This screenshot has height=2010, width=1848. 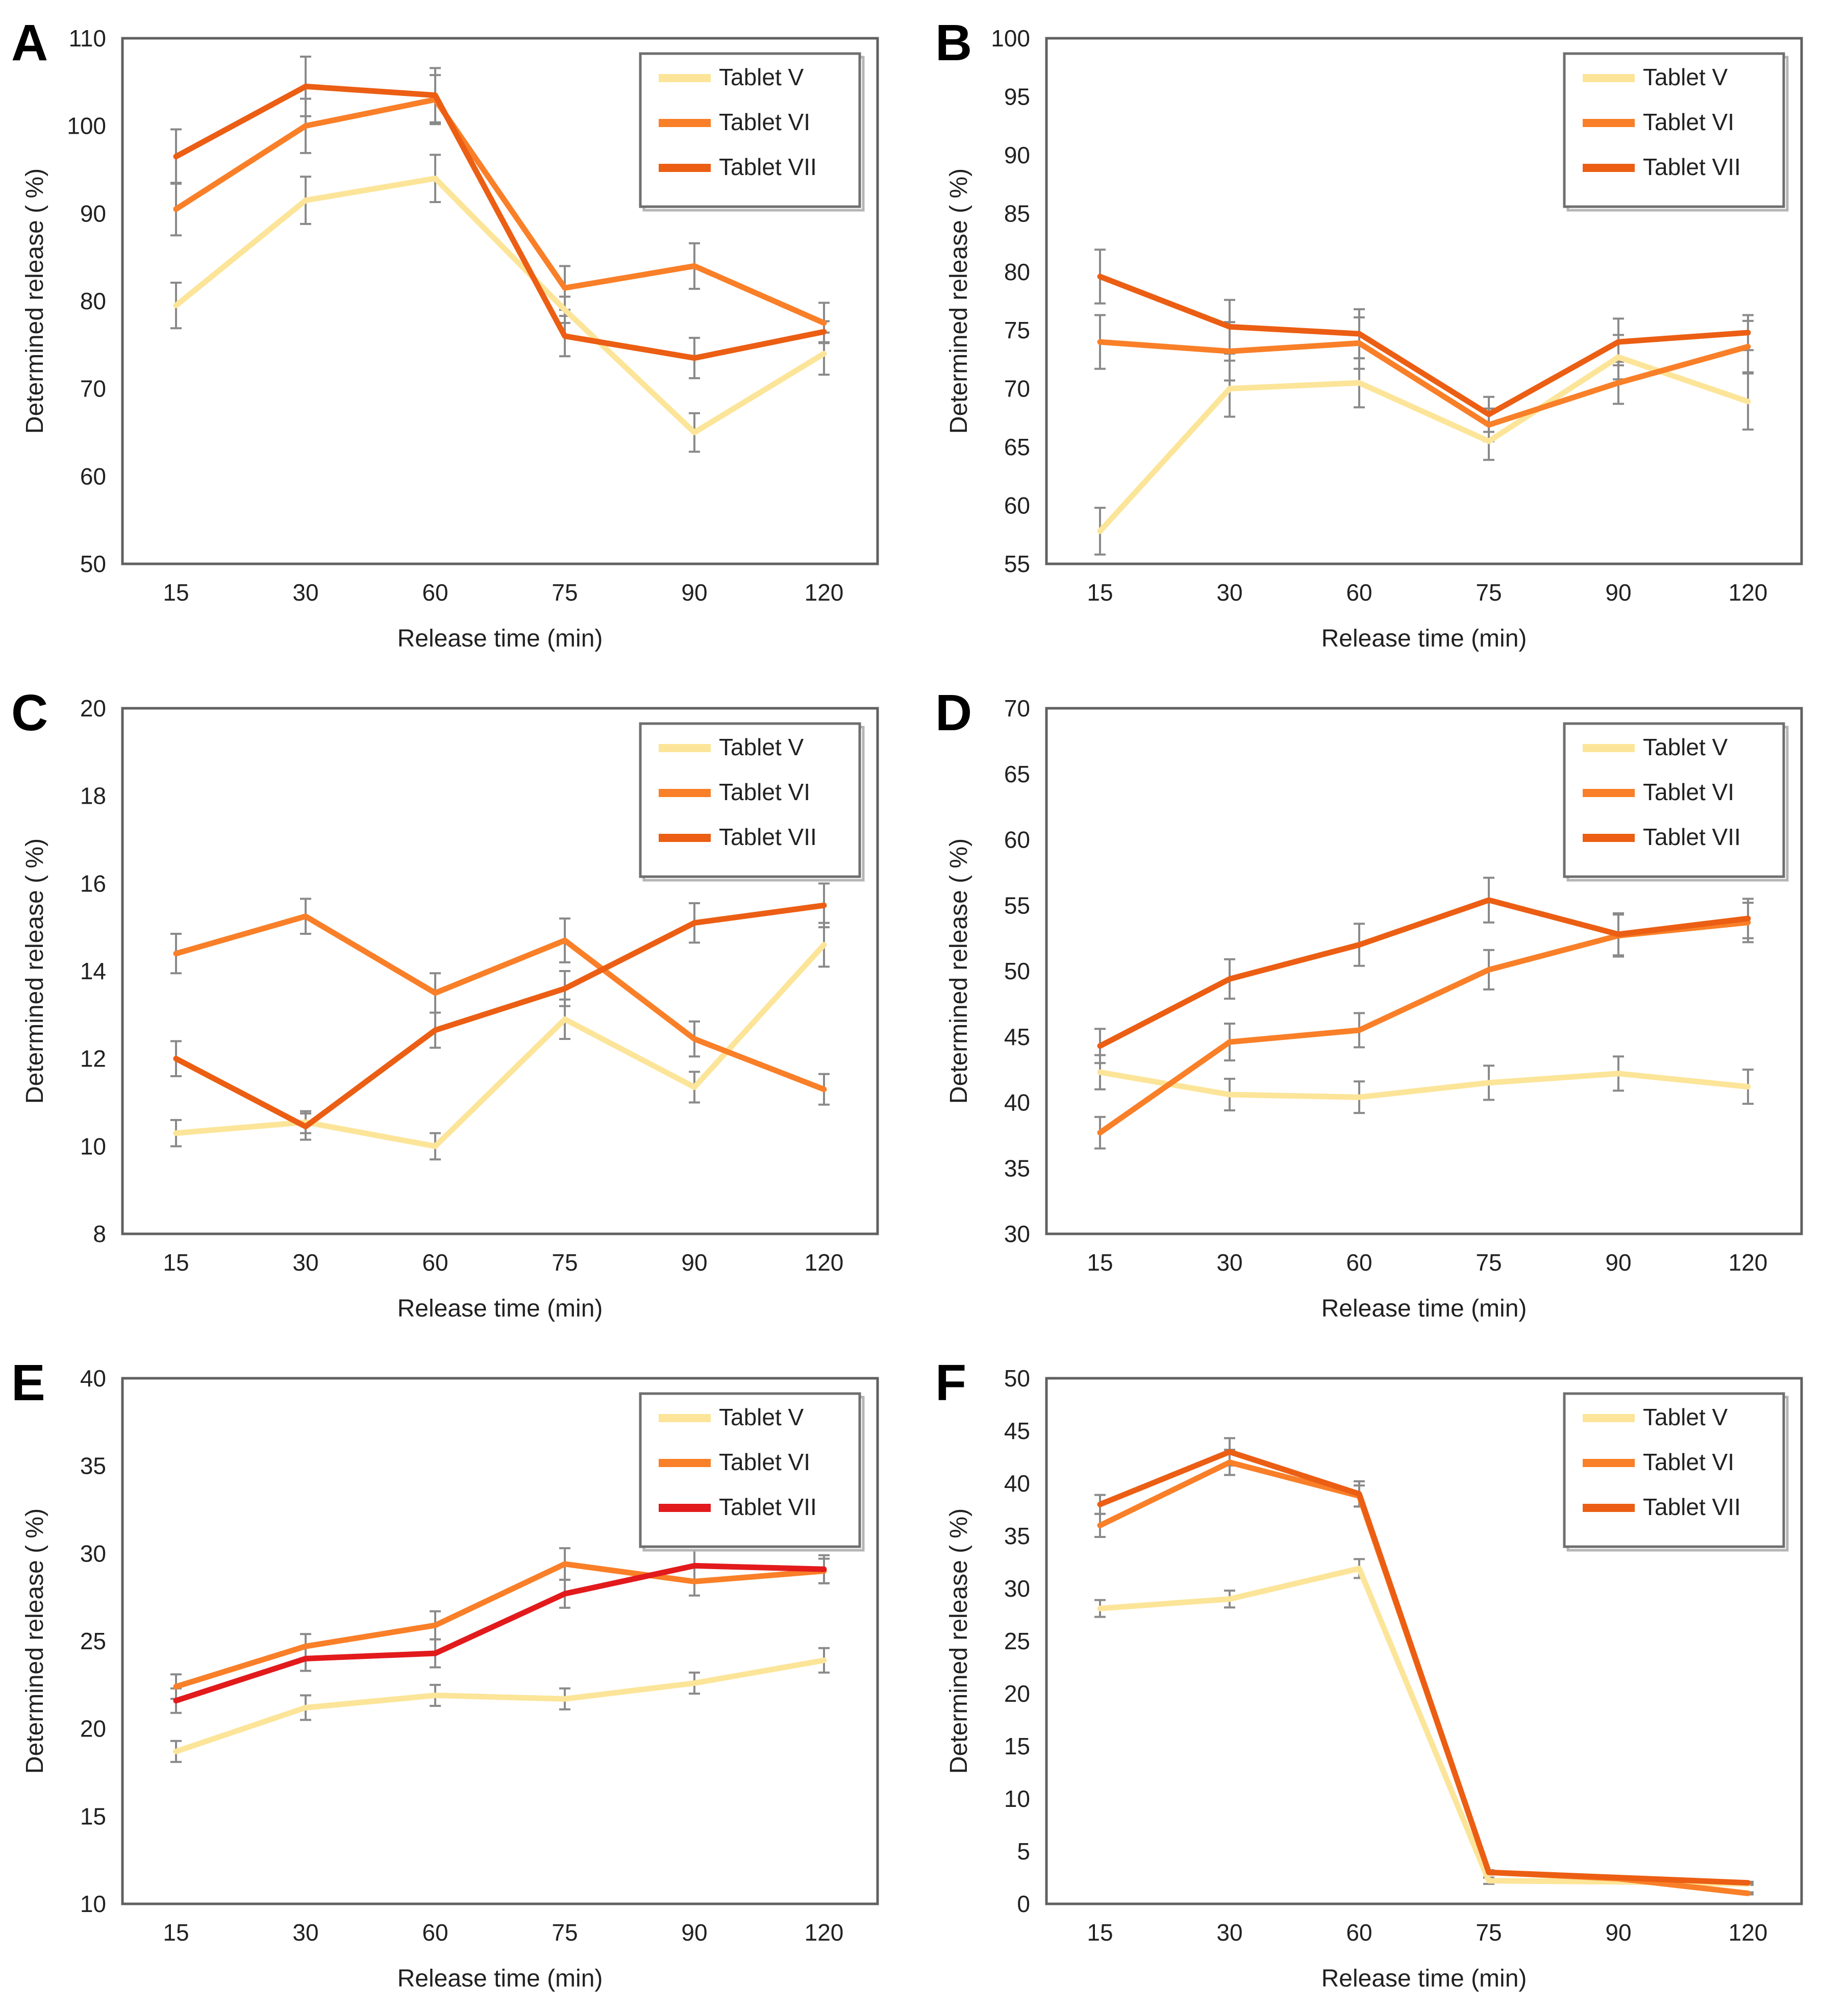 I want to click on y-tick-label: 60, so click(x=93, y=476).